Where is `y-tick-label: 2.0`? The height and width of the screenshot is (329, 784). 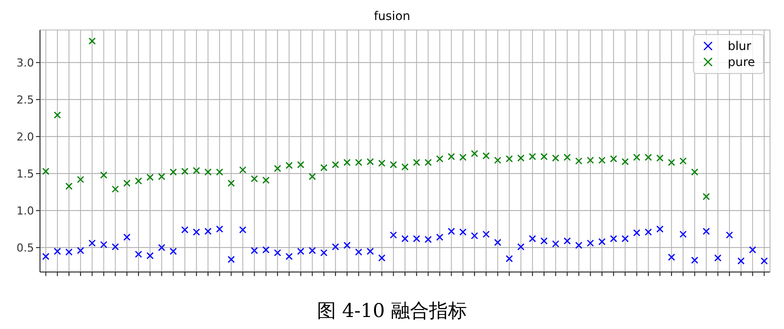 y-tick-label: 2.0 is located at coordinates (25, 137).